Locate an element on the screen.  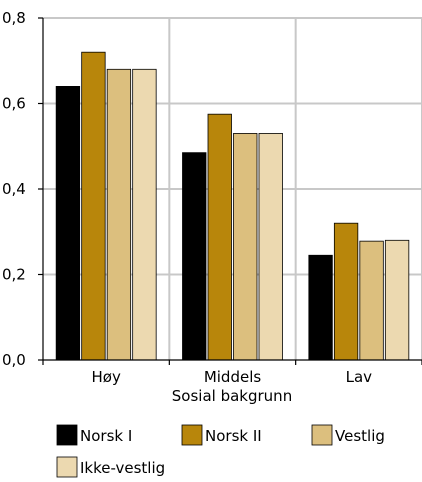
bar-norsk-ii-lav is located at coordinates (346, 291).